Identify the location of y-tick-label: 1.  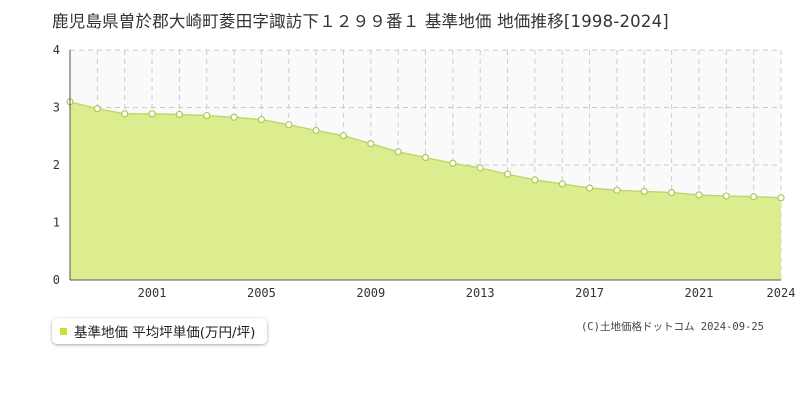
(56, 223).